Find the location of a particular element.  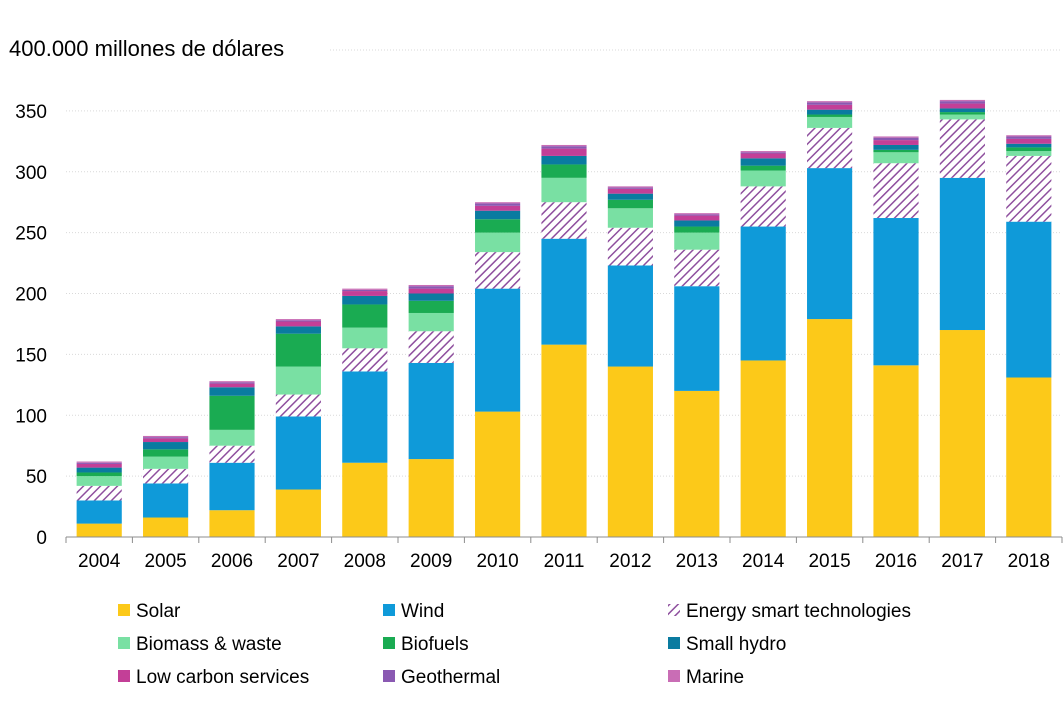

legend-label: Wind is located at coordinates (422, 611).